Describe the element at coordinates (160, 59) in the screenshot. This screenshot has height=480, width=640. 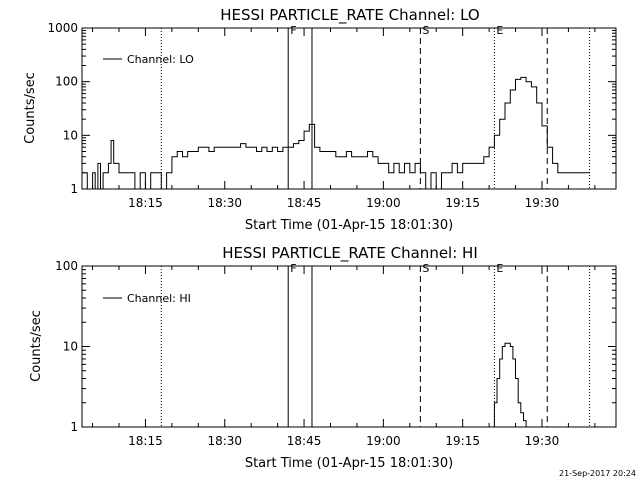
I see `legend-label-lo: Channel: LO` at that location.